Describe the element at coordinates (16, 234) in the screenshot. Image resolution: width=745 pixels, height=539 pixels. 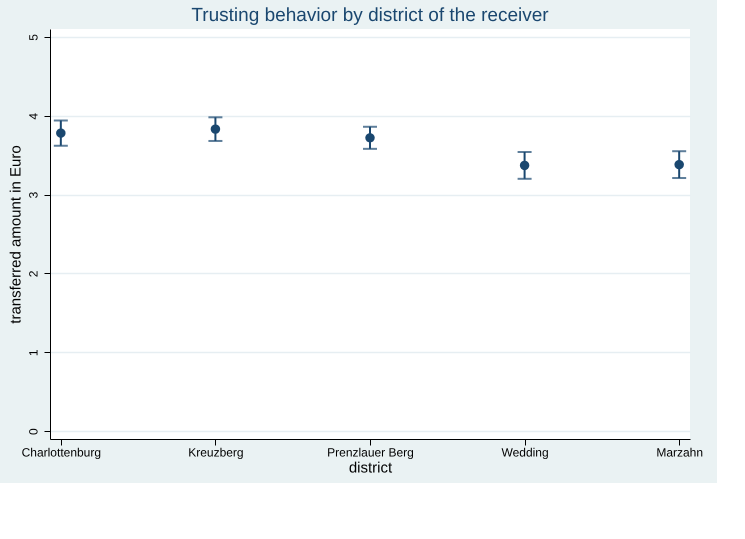
I see `y-axis-title: transferred amount in Euro` at that location.